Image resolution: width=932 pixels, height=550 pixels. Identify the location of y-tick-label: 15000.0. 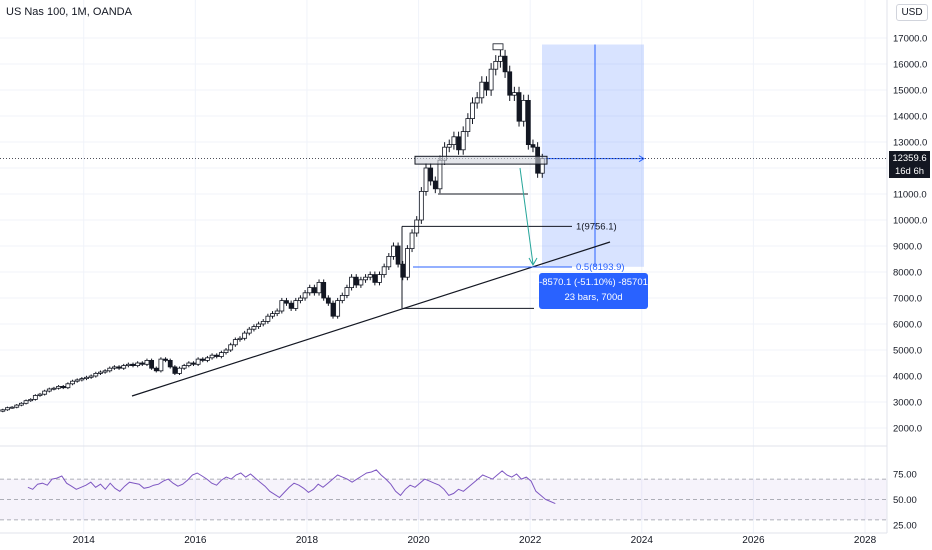
(910, 91).